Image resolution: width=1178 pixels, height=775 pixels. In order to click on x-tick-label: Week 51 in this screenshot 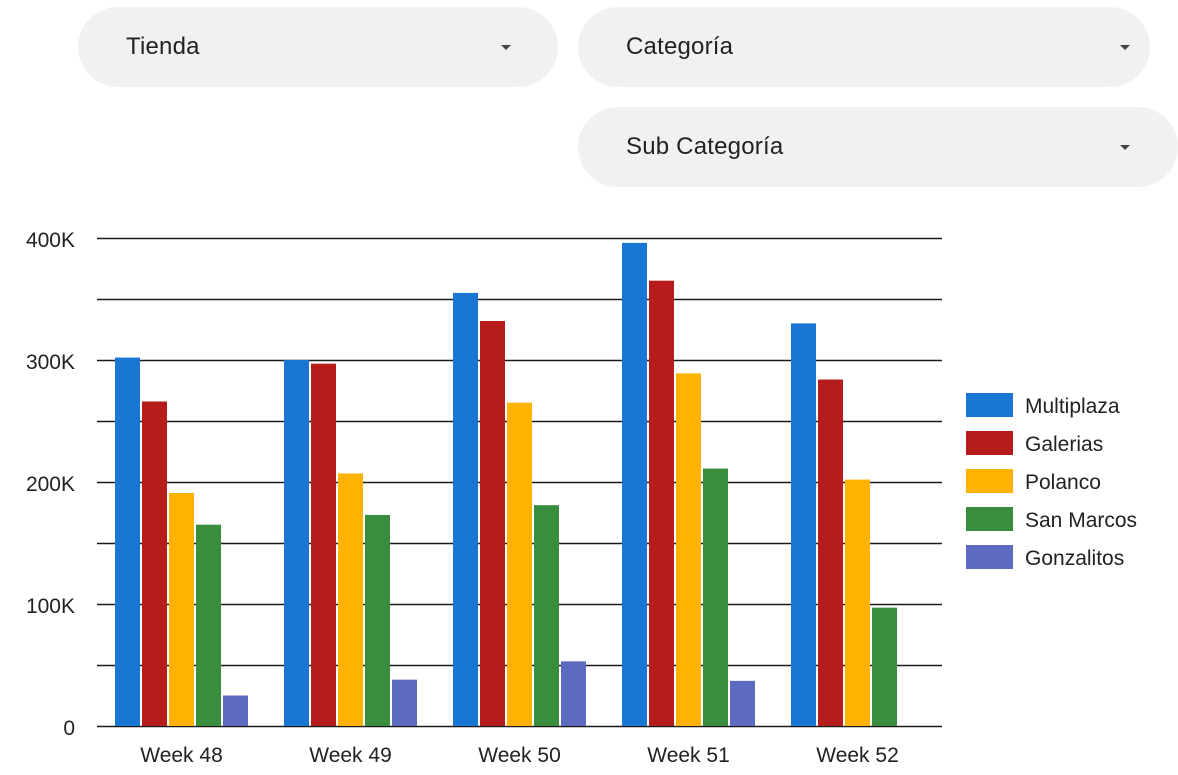, I will do `click(688, 755)`.